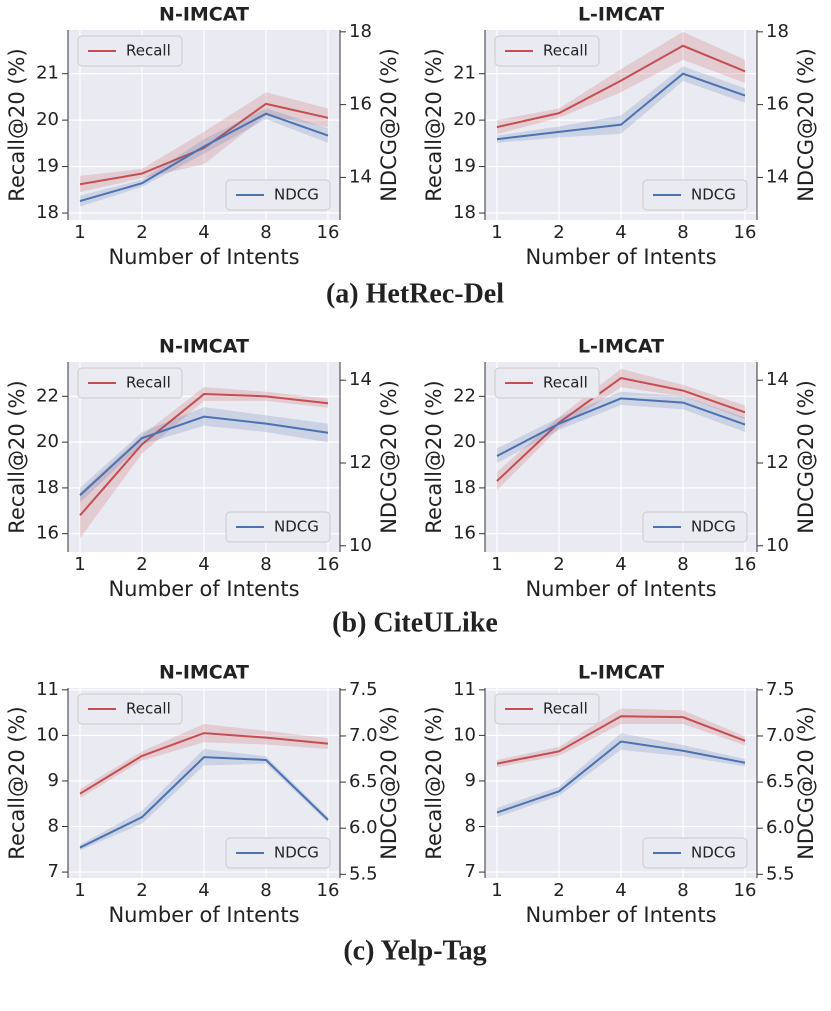 Image resolution: width=831 pixels, height=1011 pixels. What do you see at coordinates (780, 827) in the screenshot?
I see `y2-tick-label: 6.0` at bounding box center [780, 827].